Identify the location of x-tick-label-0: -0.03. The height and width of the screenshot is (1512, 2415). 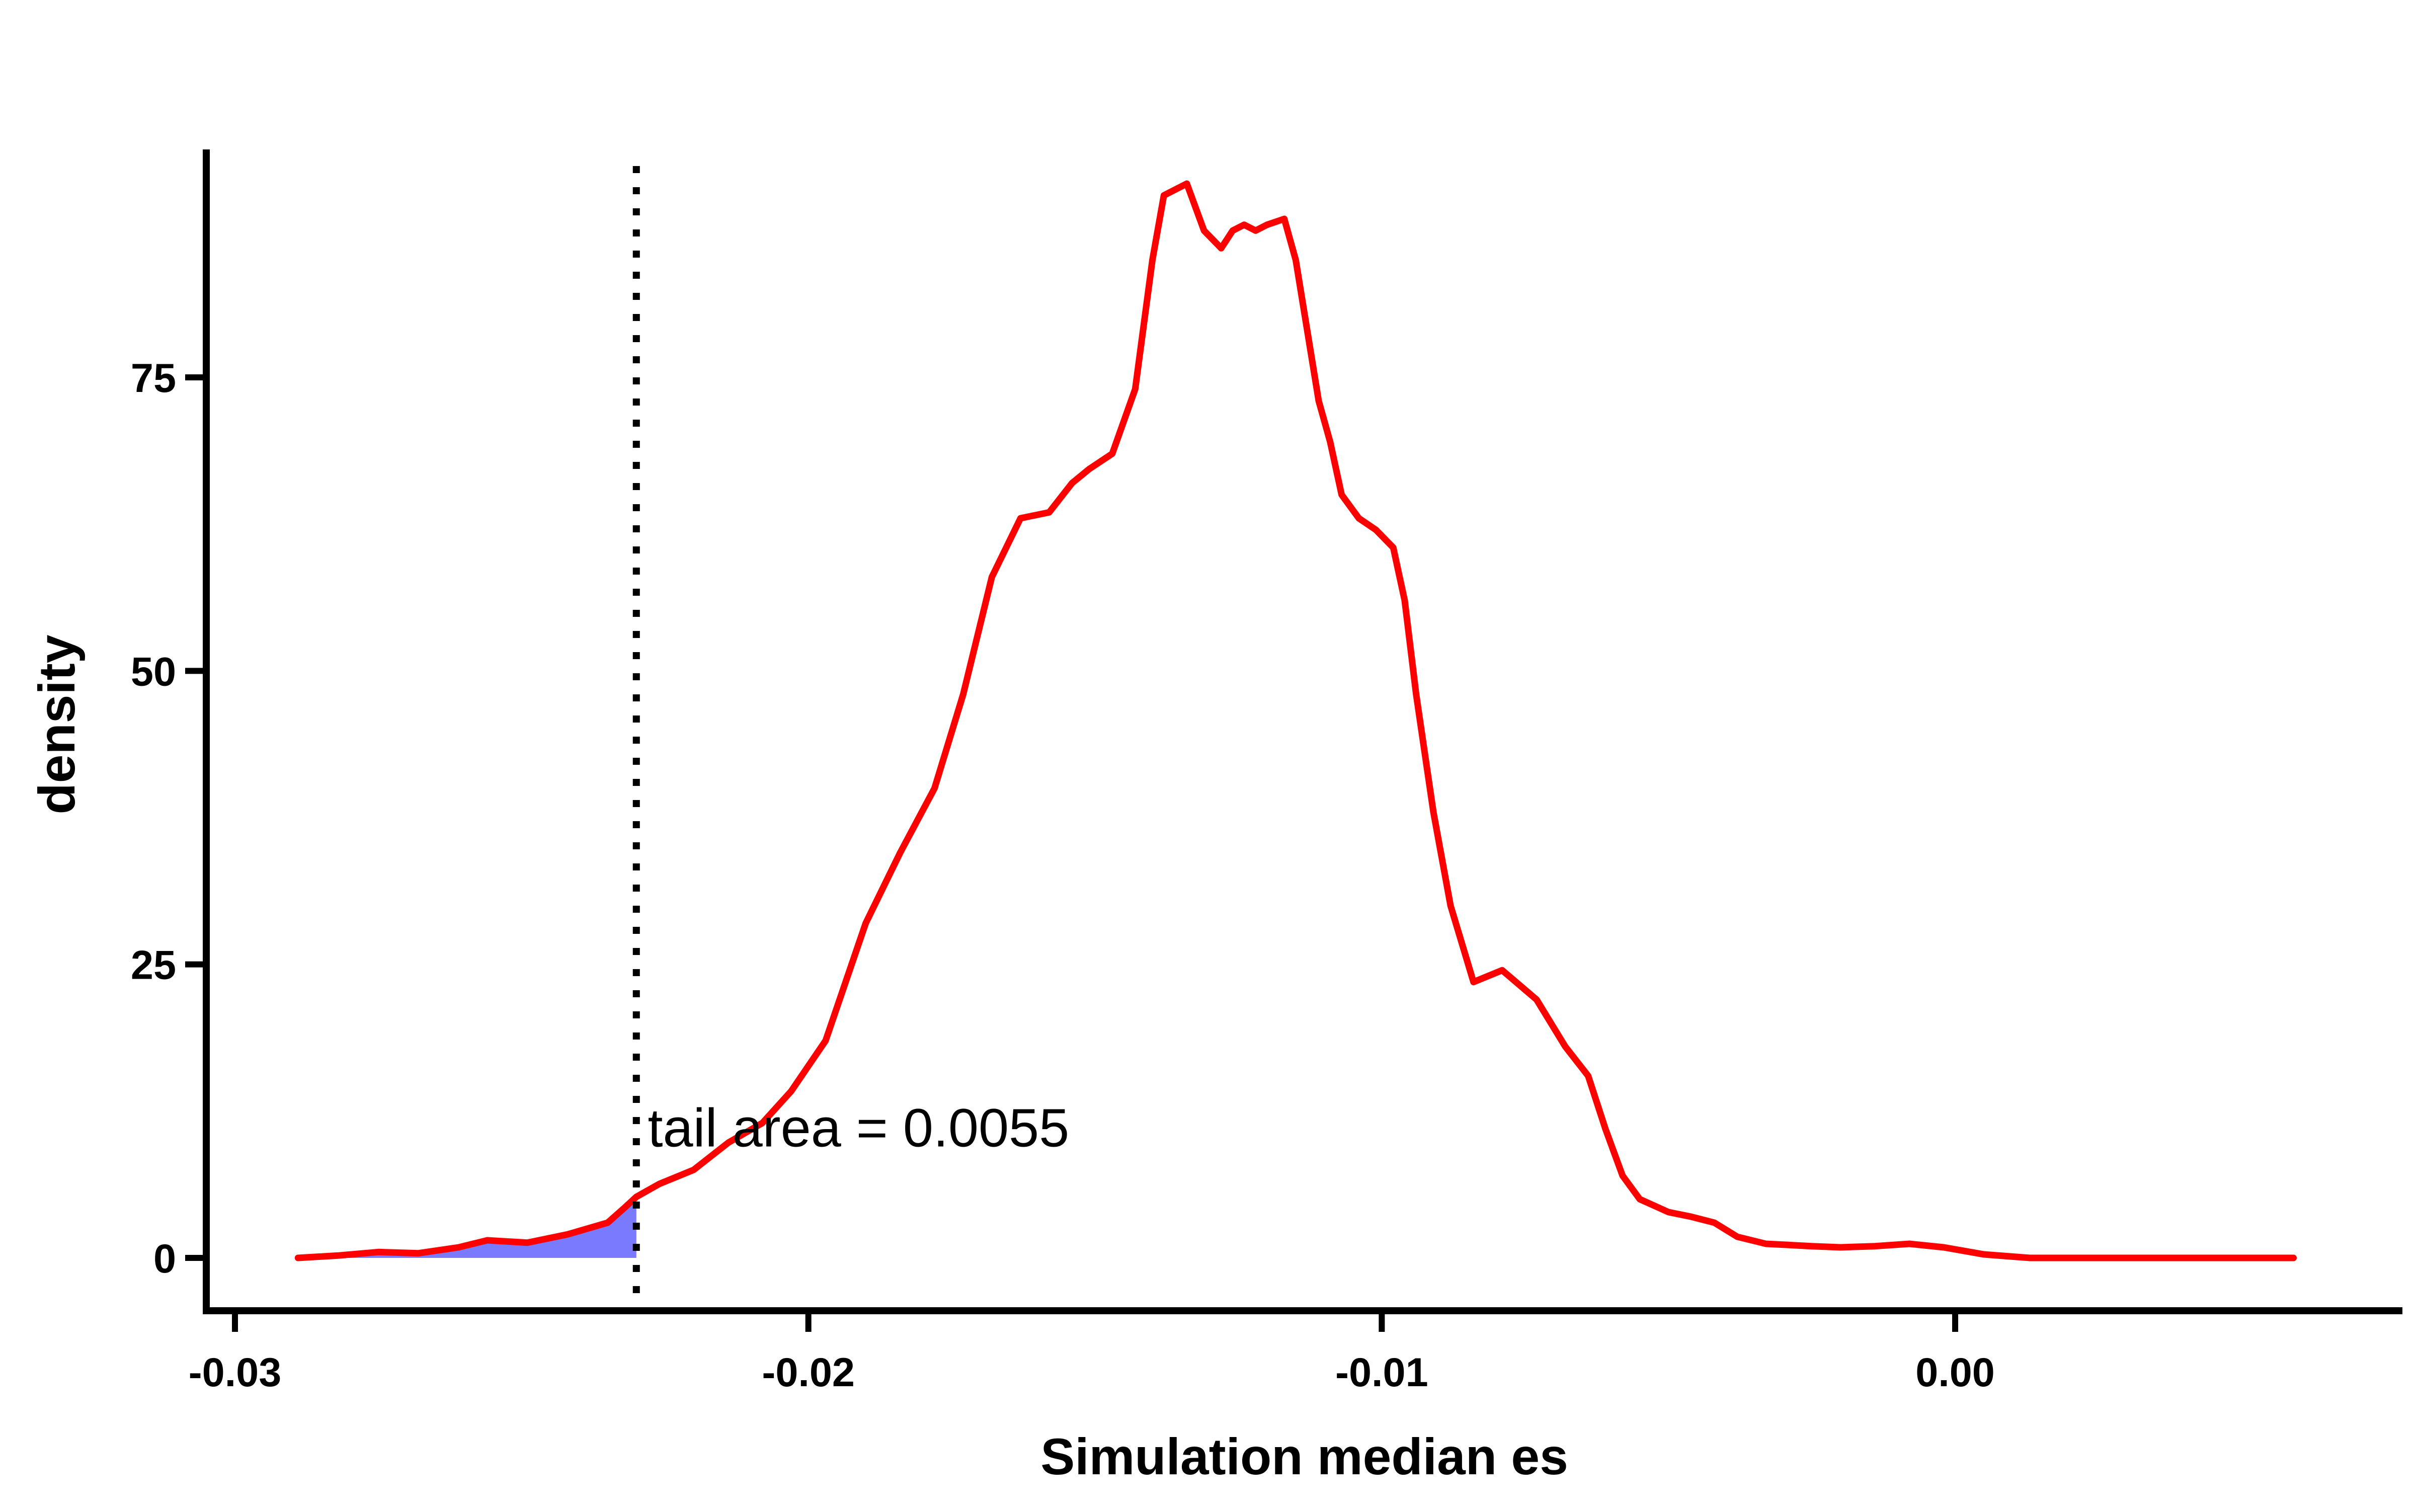
(236, 1372).